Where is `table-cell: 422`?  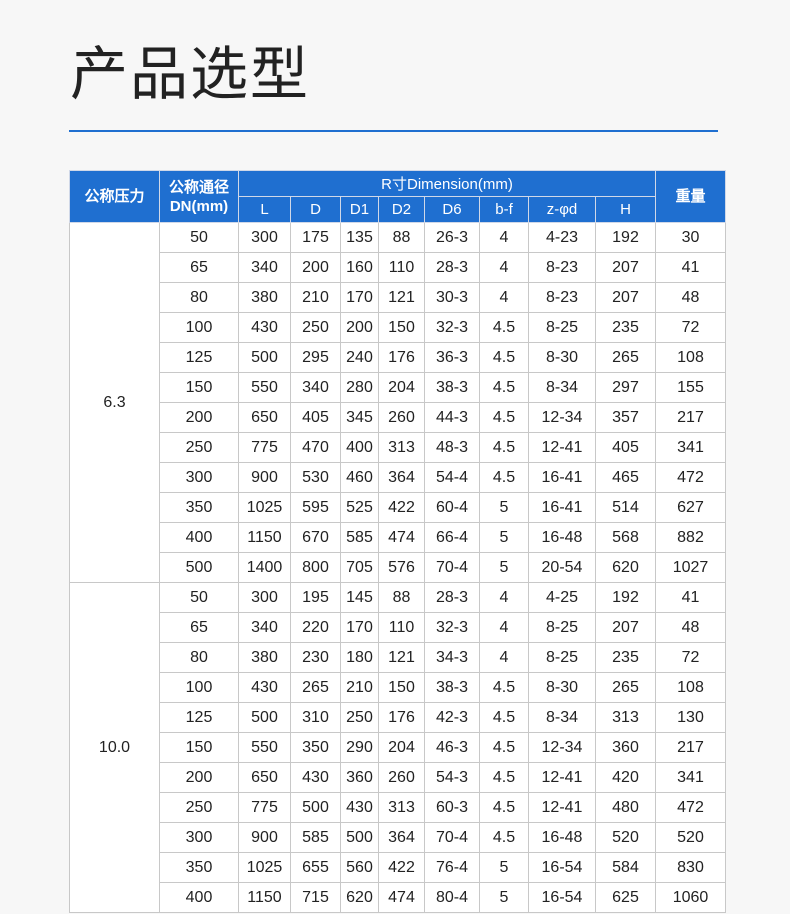
table-cell: 422 is located at coordinates (401, 867).